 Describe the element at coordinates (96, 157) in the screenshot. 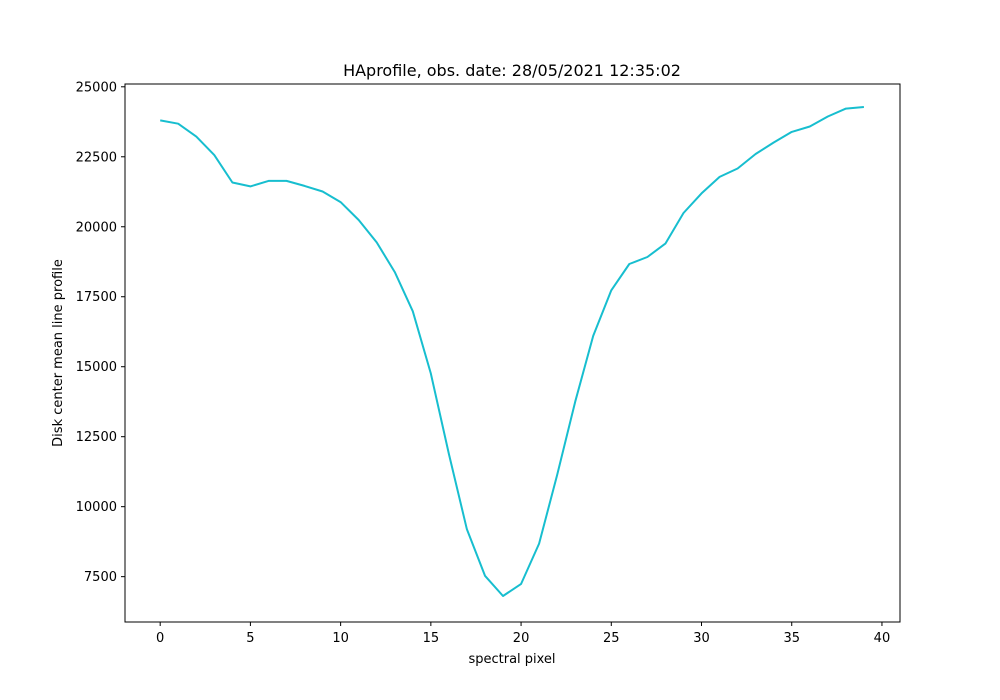

I see `y-tick-label: 22500` at that location.